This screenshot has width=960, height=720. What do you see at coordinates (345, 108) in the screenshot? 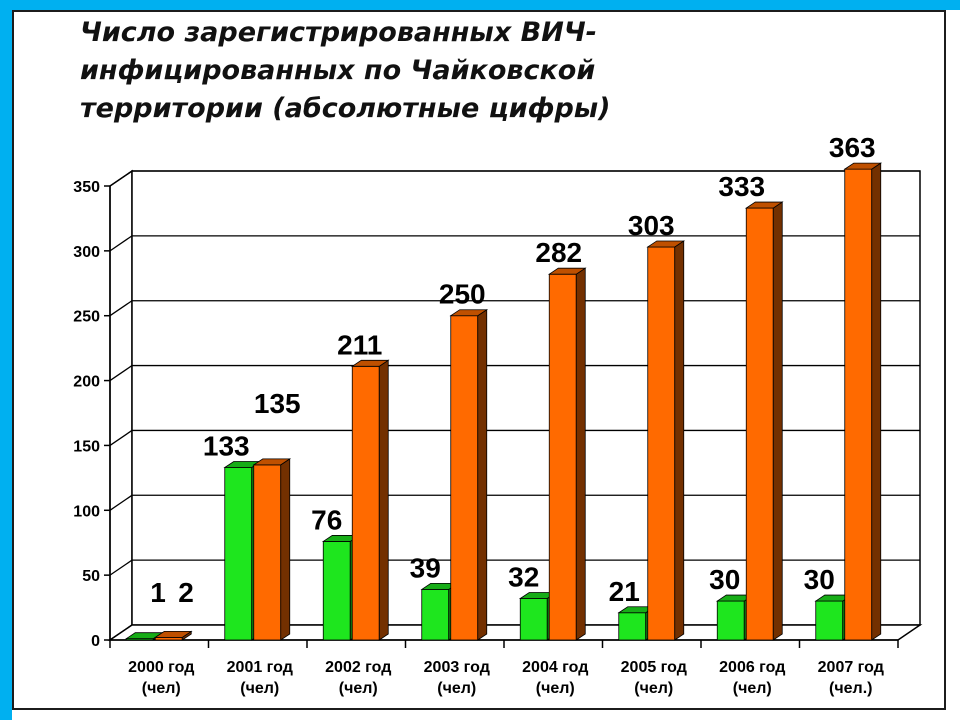
I see `title-line-3: территории (абсолютные цифры)` at bounding box center [345, 108].